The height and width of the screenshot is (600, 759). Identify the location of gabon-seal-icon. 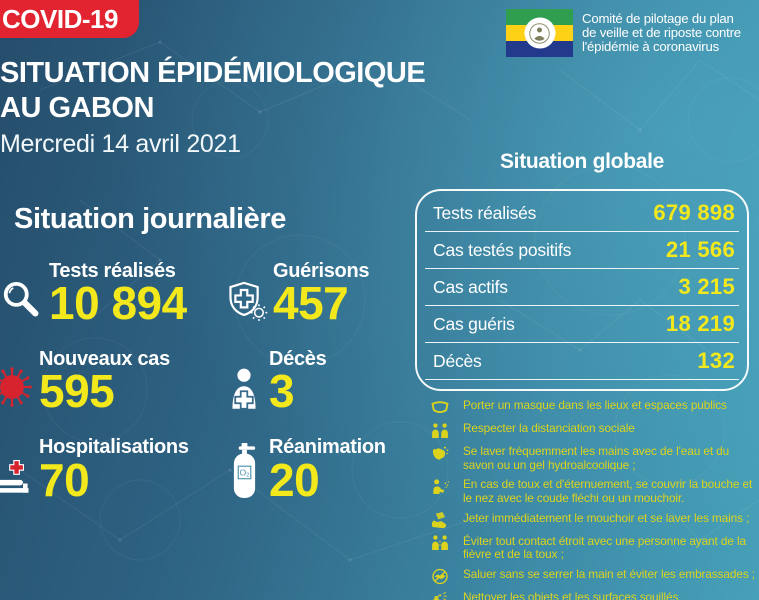
(539, 33).